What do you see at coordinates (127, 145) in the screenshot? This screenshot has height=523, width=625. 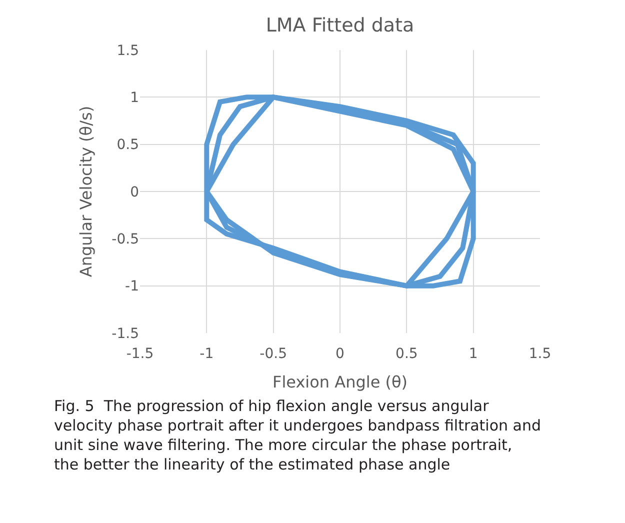 I see `y-tick-label: 0.5` at bounding box center [127, 145].